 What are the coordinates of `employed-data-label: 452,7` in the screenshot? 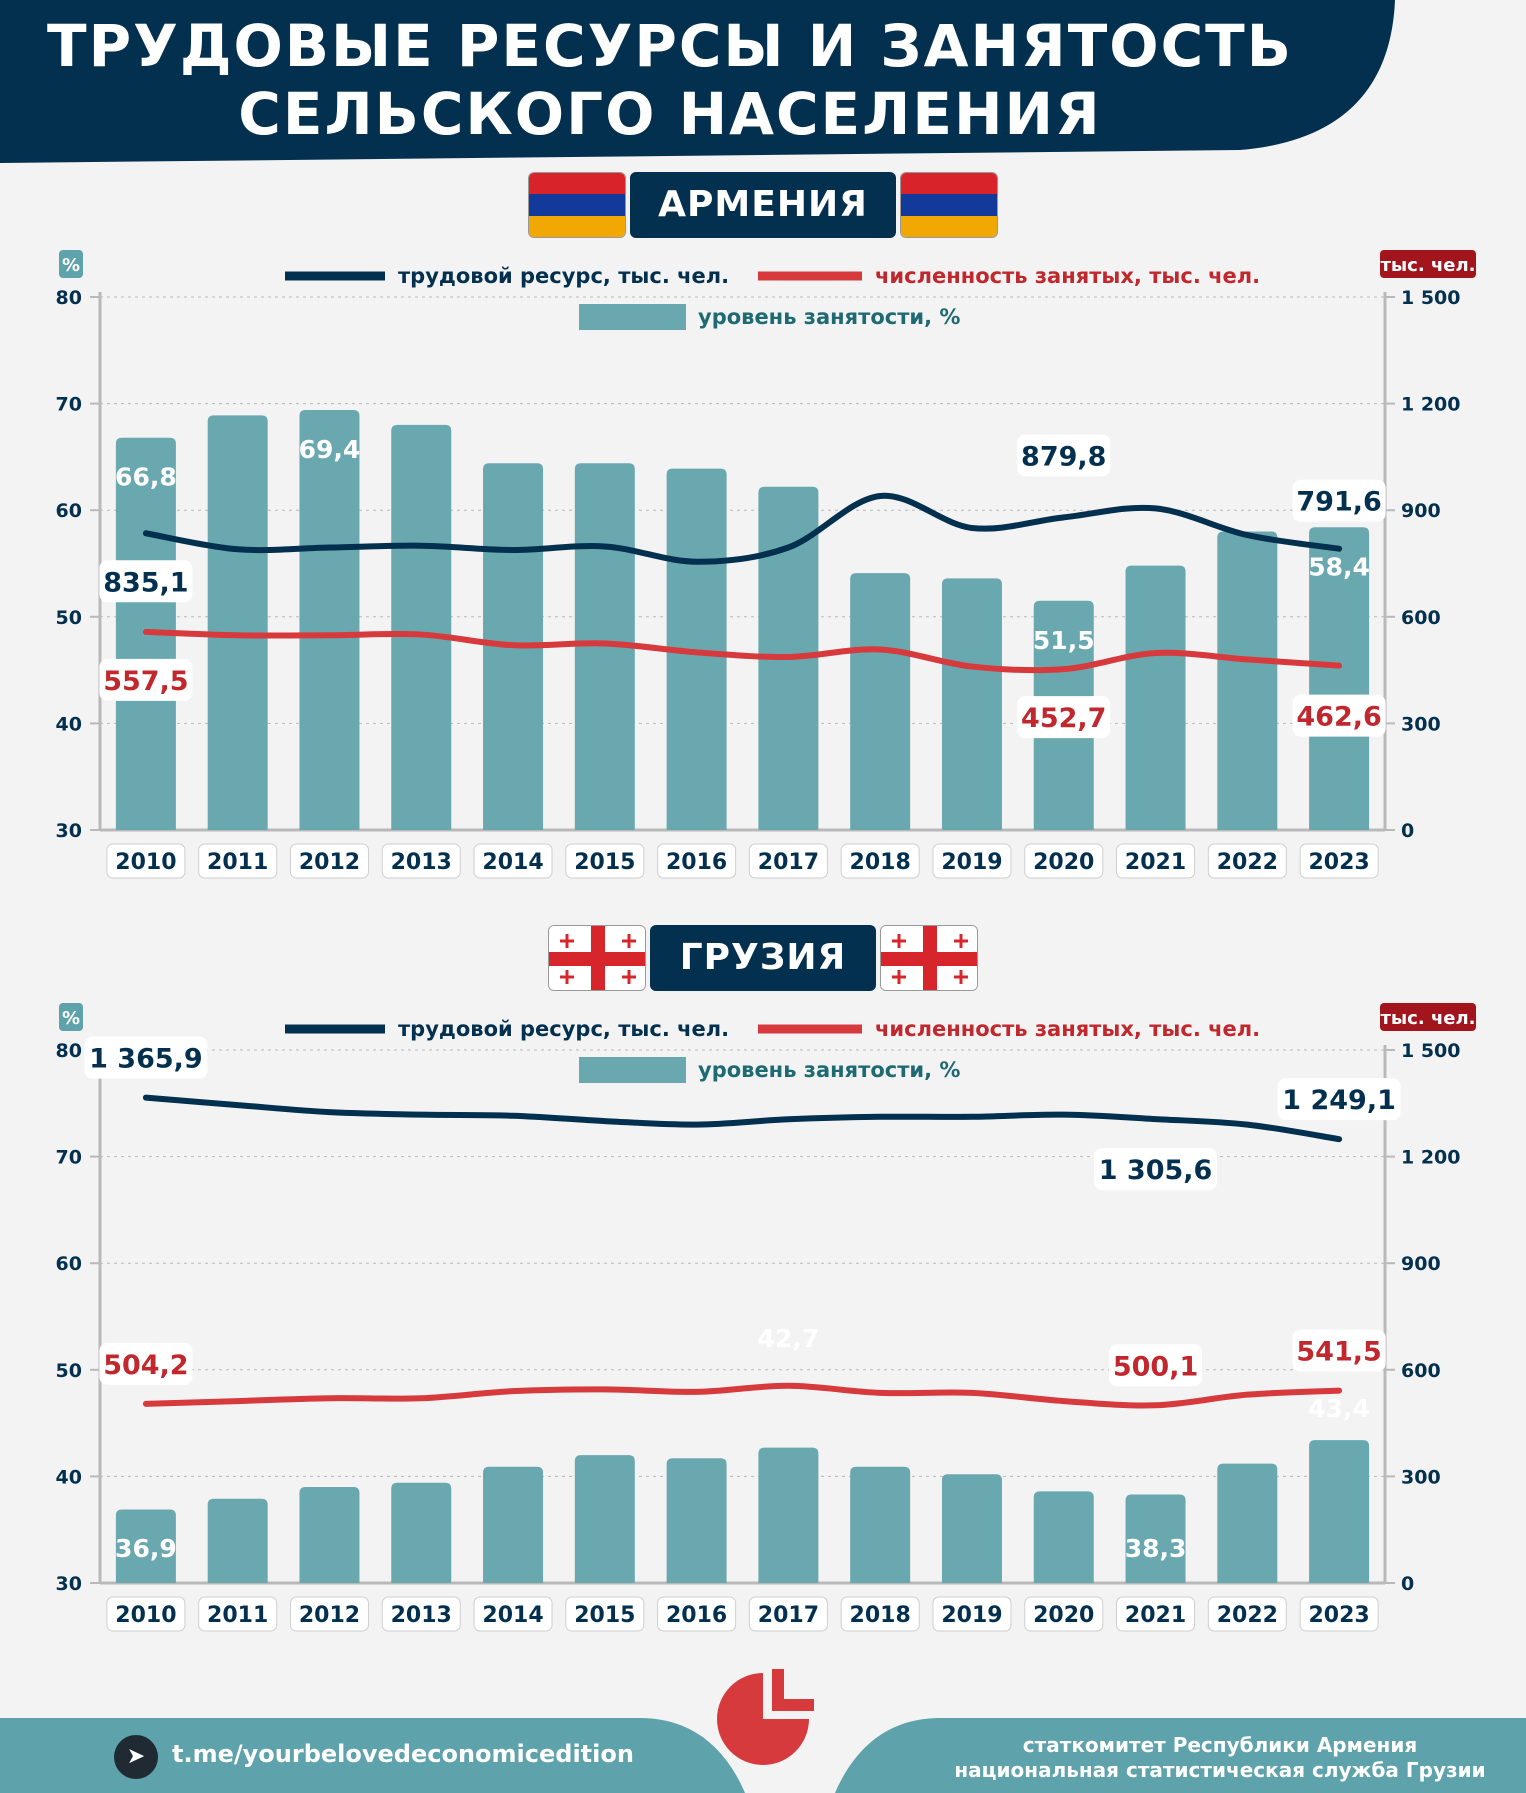 It's located at (1063, 718).